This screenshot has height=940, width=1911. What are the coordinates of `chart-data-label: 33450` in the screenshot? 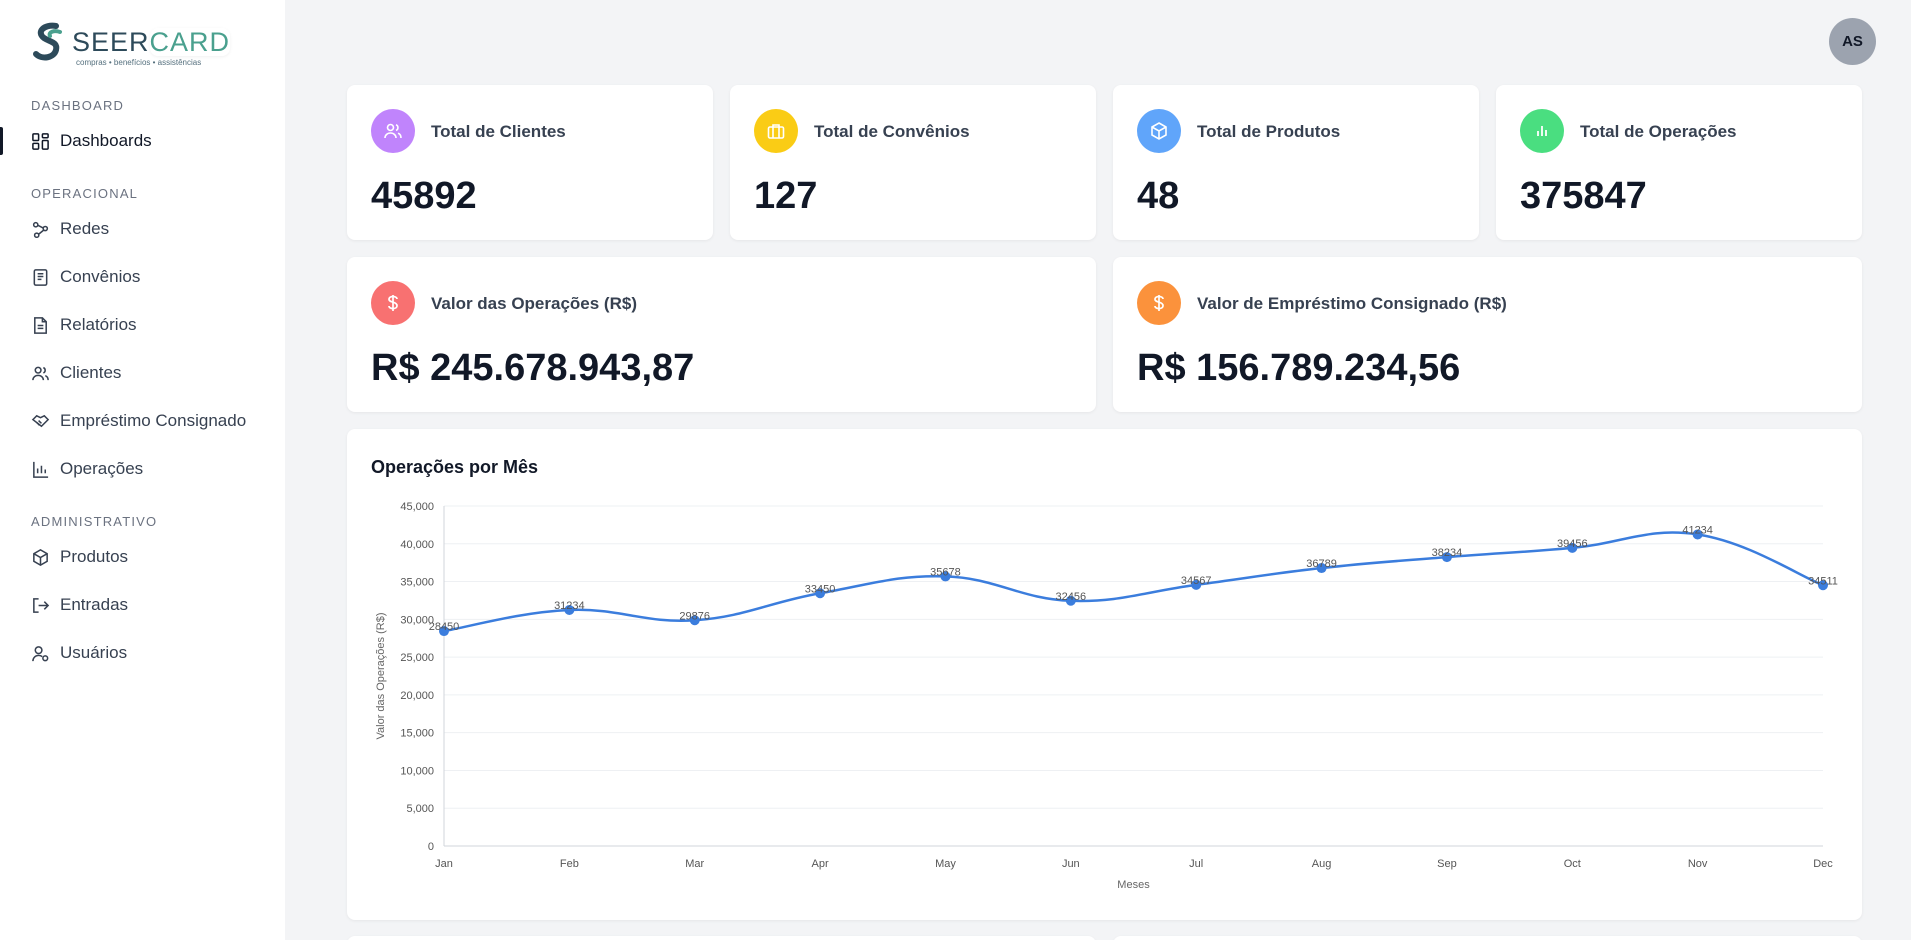 It's located at (820, 589).